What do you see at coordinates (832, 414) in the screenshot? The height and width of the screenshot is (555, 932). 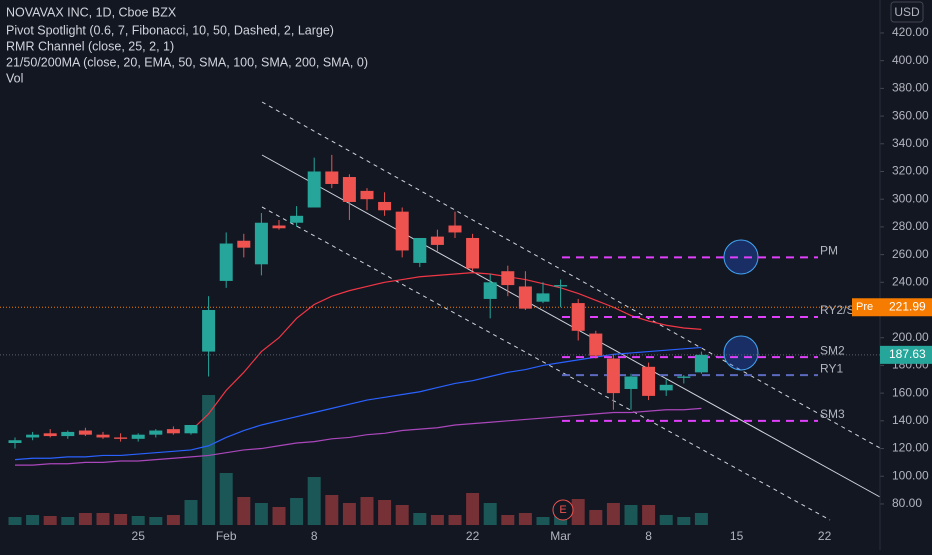 I see `pivot-label: SM3` at bounding box center [832, 414].